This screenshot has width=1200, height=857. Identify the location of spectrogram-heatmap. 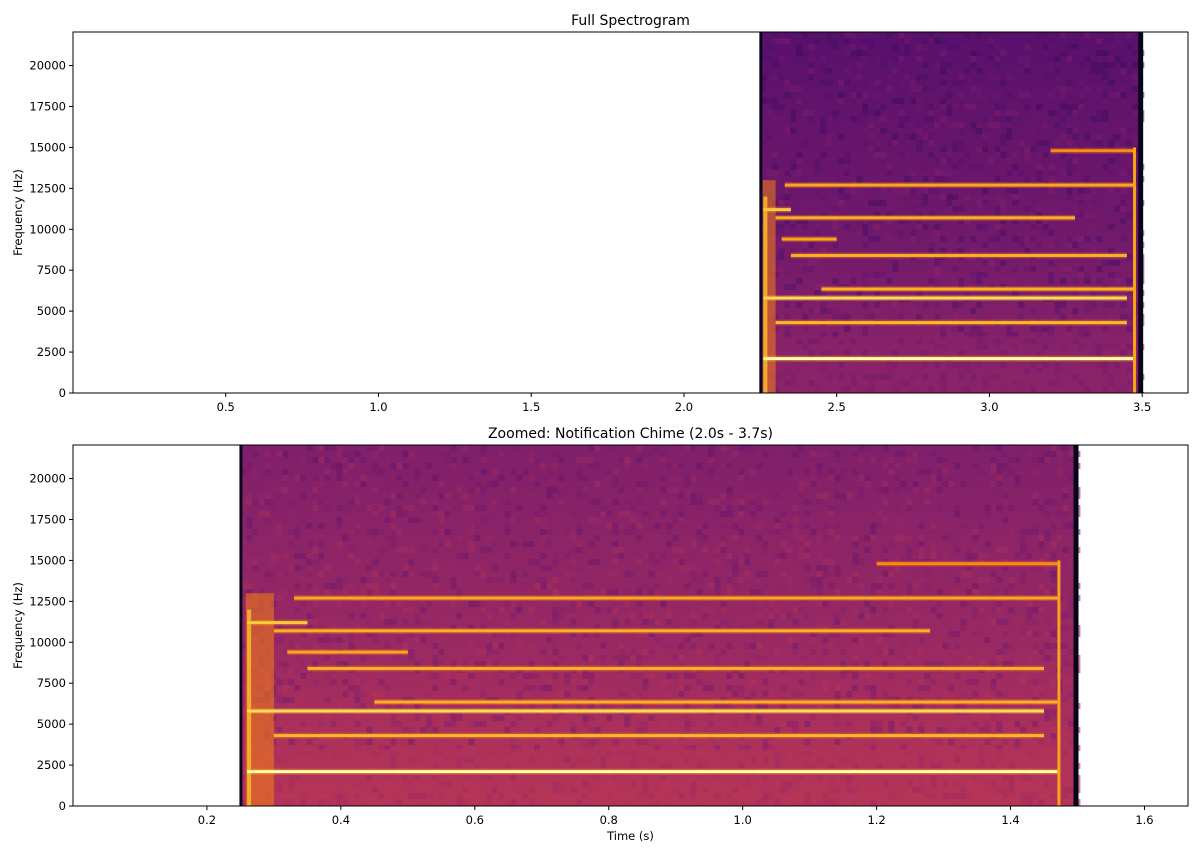
(952, 212).